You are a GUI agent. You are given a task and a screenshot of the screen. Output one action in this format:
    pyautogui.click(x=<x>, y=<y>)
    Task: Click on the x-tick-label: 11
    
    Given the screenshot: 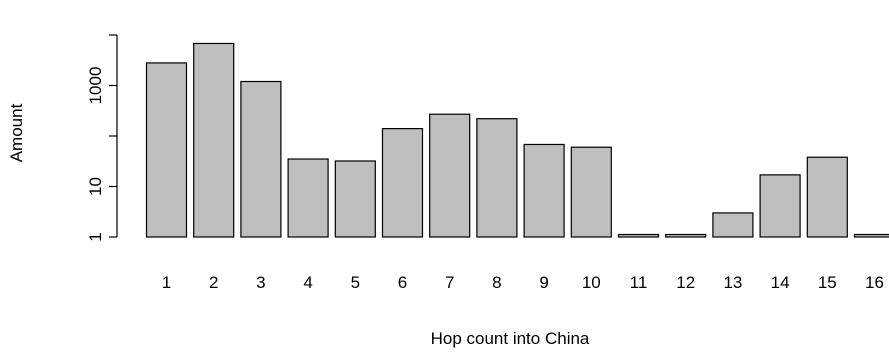 What is the action you would take?
    pyautogui.click(x=639, y=282)
    